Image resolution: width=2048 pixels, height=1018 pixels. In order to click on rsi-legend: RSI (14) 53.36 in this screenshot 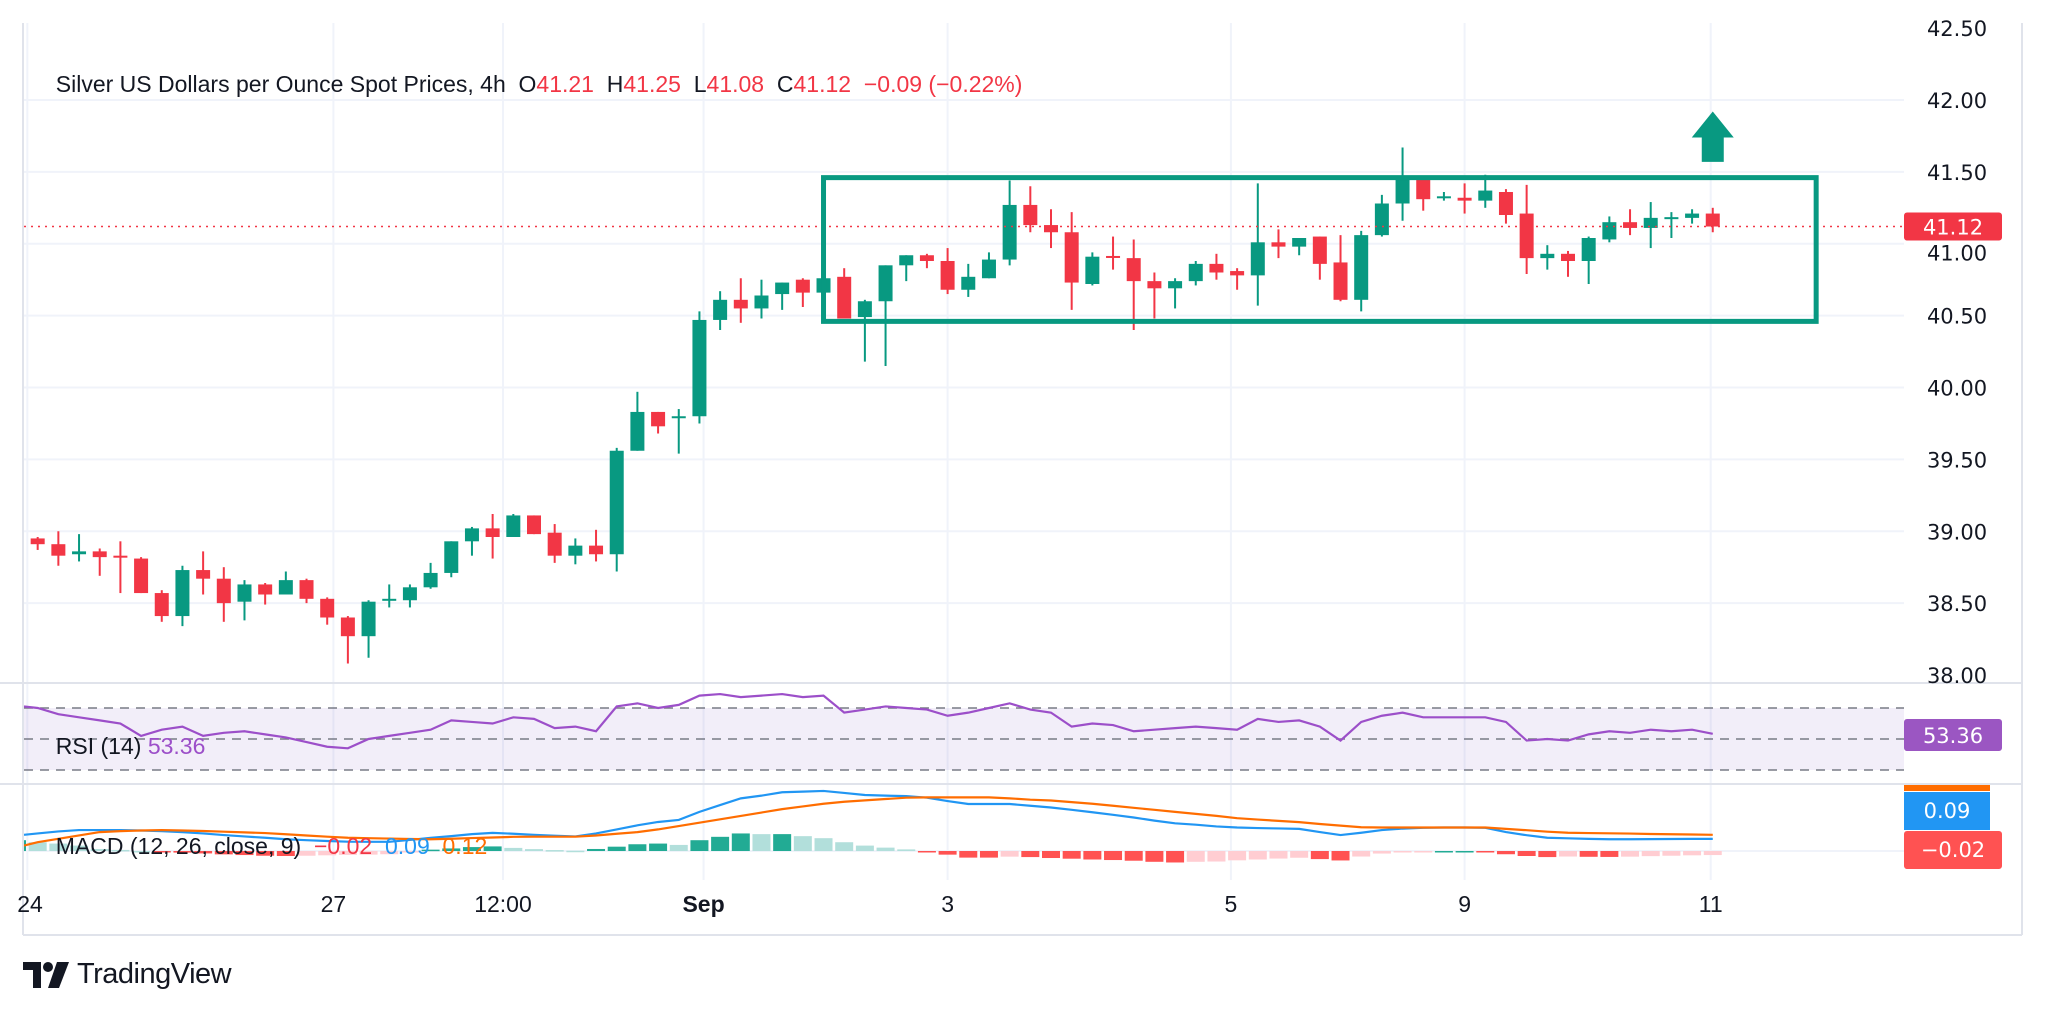, I will do `click(124, 733)`.